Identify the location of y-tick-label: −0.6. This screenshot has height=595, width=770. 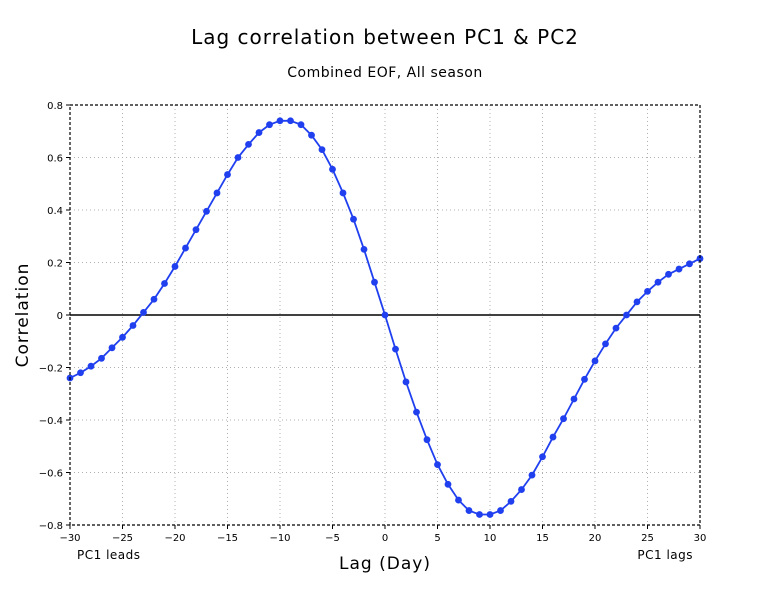
(51, 474).